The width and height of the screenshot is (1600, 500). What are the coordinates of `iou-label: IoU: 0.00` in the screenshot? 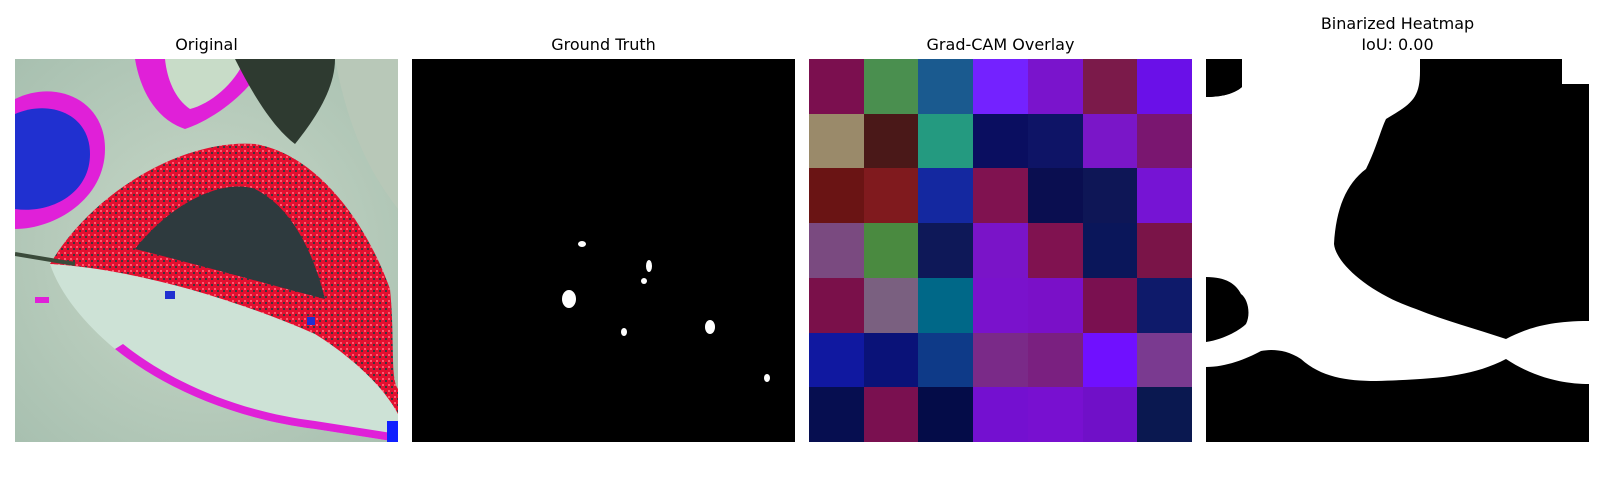 It's located at (1397, 44).